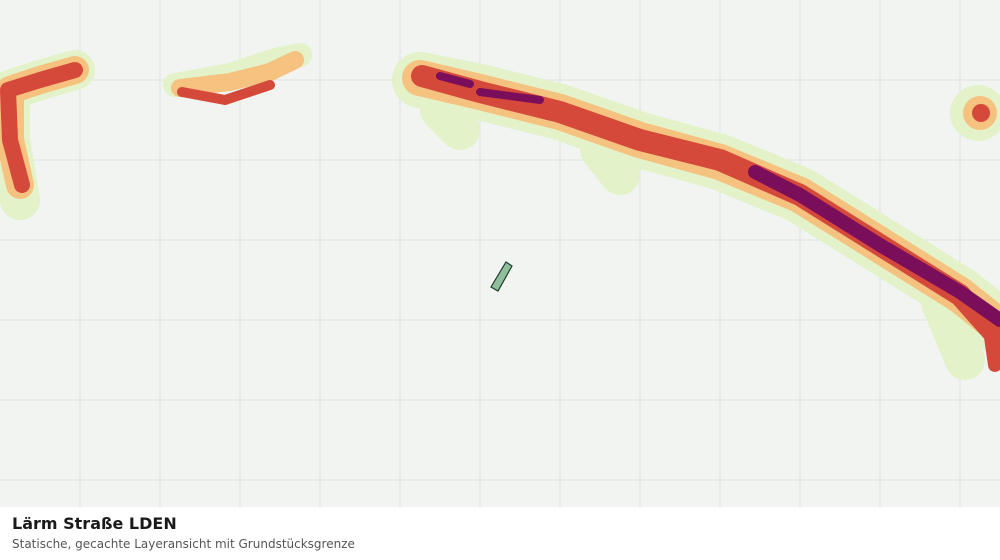 This screenshot has width=1000, height=560. What do you see at coordinates (156, 131) in the screenshot?
I see `noise-band-left` at bounding box center [156, 131].